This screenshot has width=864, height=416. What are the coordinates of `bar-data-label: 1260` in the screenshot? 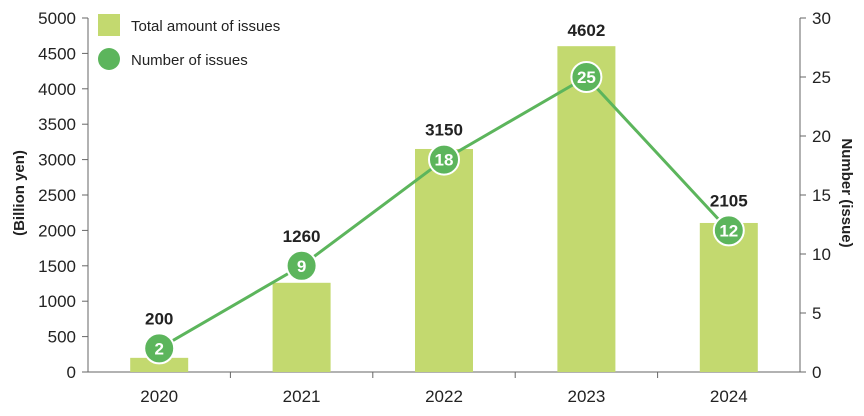 It's located at (302, 236).